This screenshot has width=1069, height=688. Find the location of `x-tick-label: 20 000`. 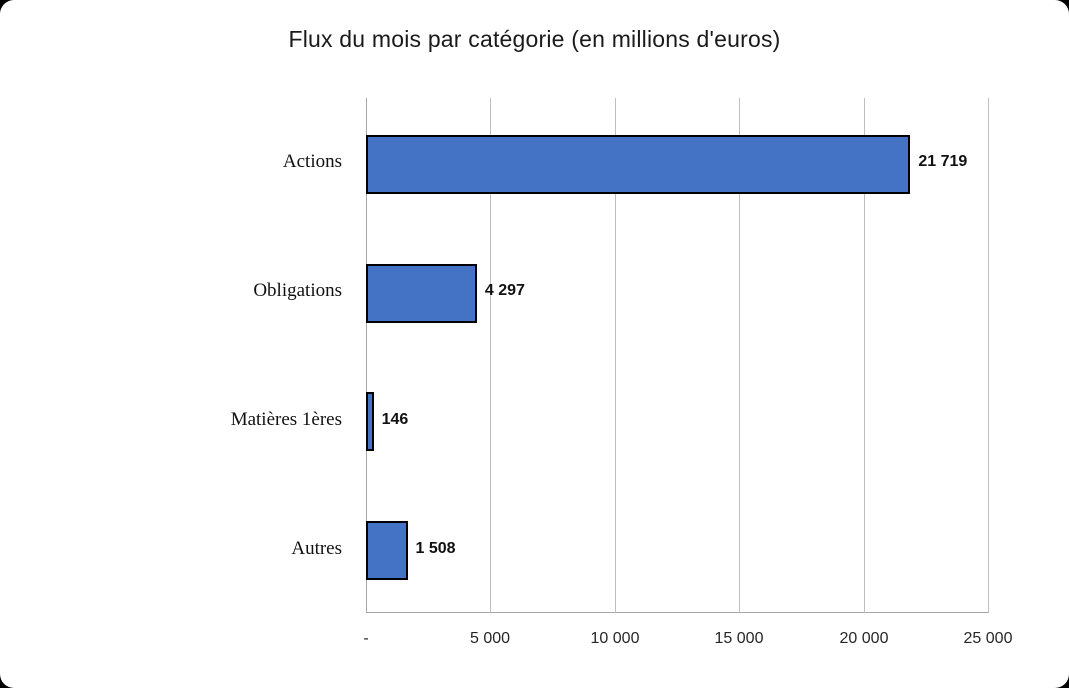

x-tick-label: 20 000 is located at coordinates (864, 638).